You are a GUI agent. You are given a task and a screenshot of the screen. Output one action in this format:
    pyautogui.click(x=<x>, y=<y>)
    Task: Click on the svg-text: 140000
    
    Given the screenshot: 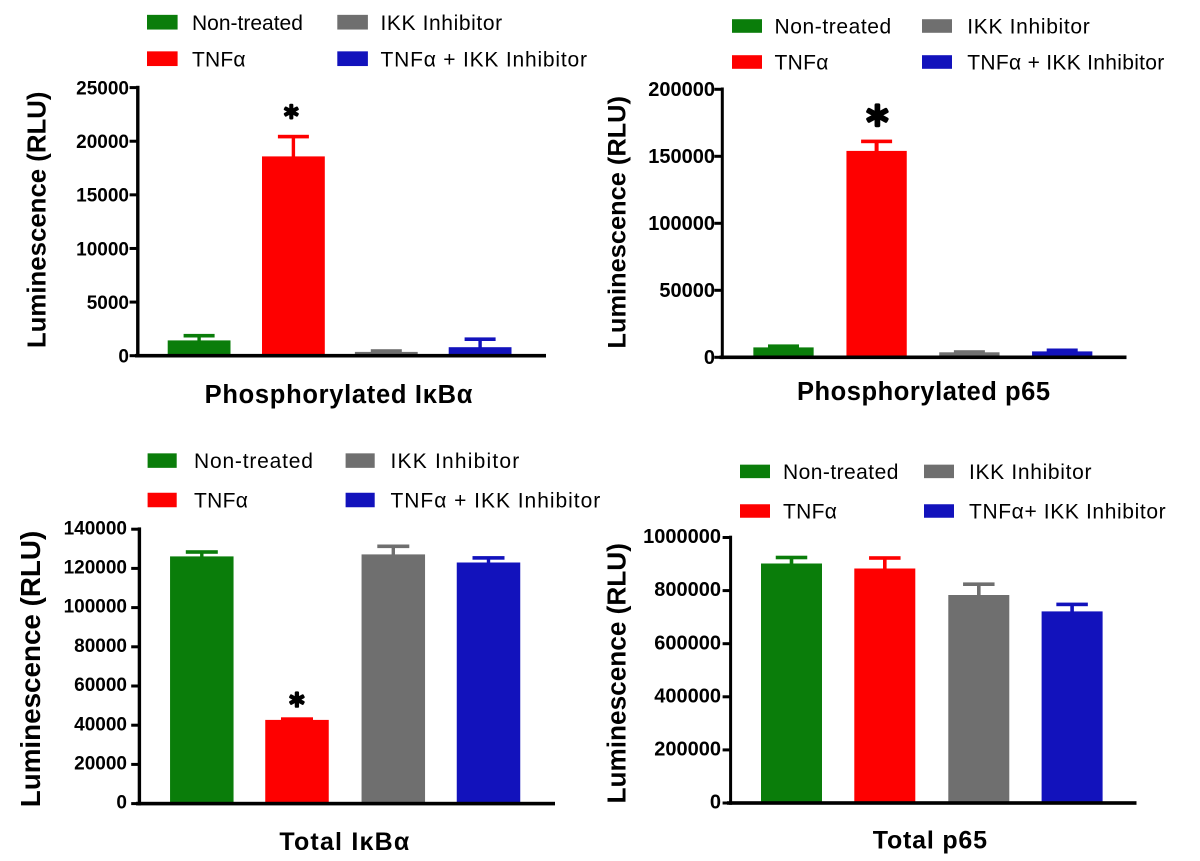 What is the action you would take?
    pyautogui.click(x=95, y=528)
    